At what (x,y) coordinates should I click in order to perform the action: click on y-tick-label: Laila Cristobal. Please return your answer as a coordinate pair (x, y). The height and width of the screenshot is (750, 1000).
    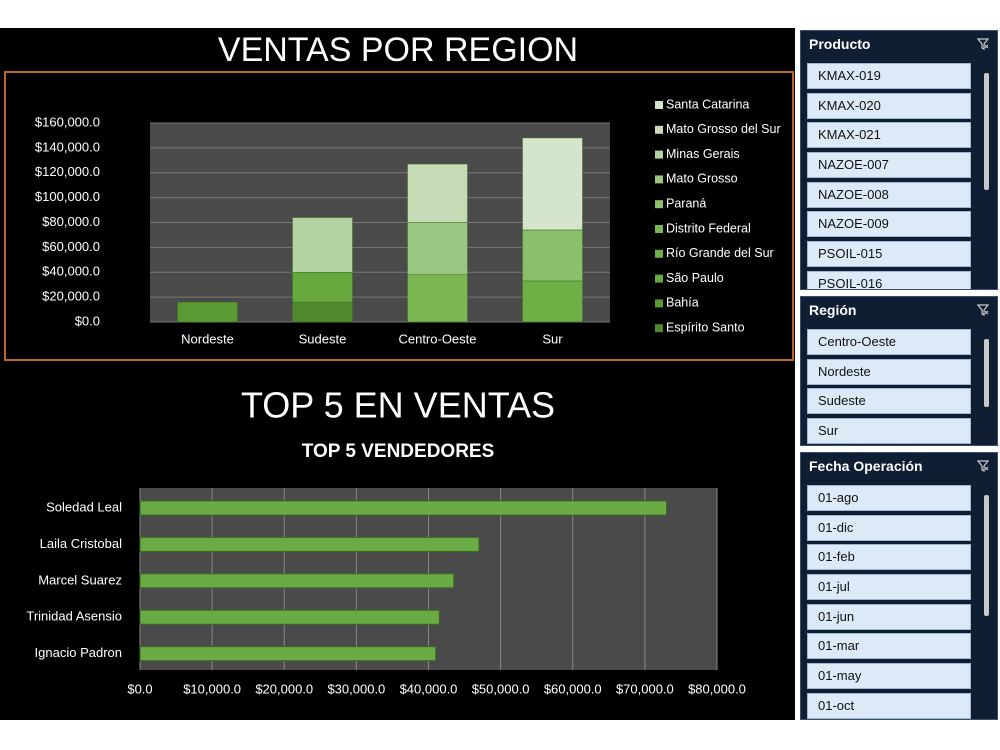
    Looking at the image, I should click on (81, 543).